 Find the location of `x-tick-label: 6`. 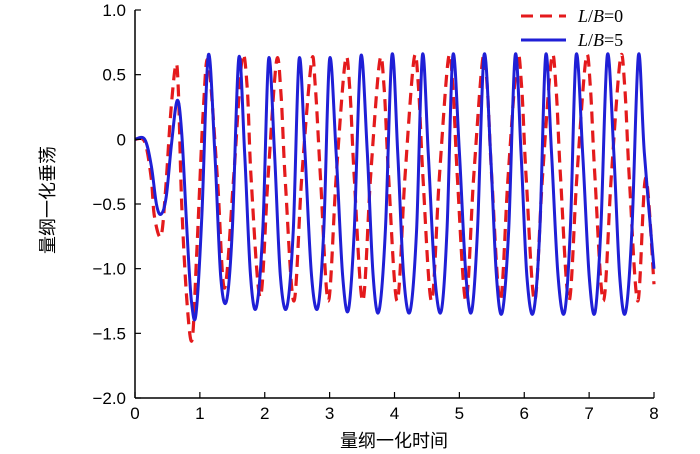

x-tick-label: 6 is located at coordinates (524, 413).